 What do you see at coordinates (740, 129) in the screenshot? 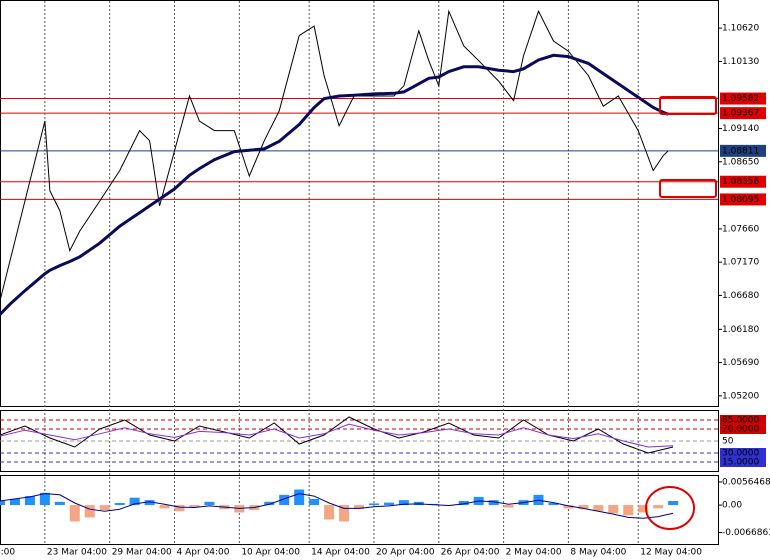
I see `y-tick-label: 1.09140` at bounding box center [740, 129].